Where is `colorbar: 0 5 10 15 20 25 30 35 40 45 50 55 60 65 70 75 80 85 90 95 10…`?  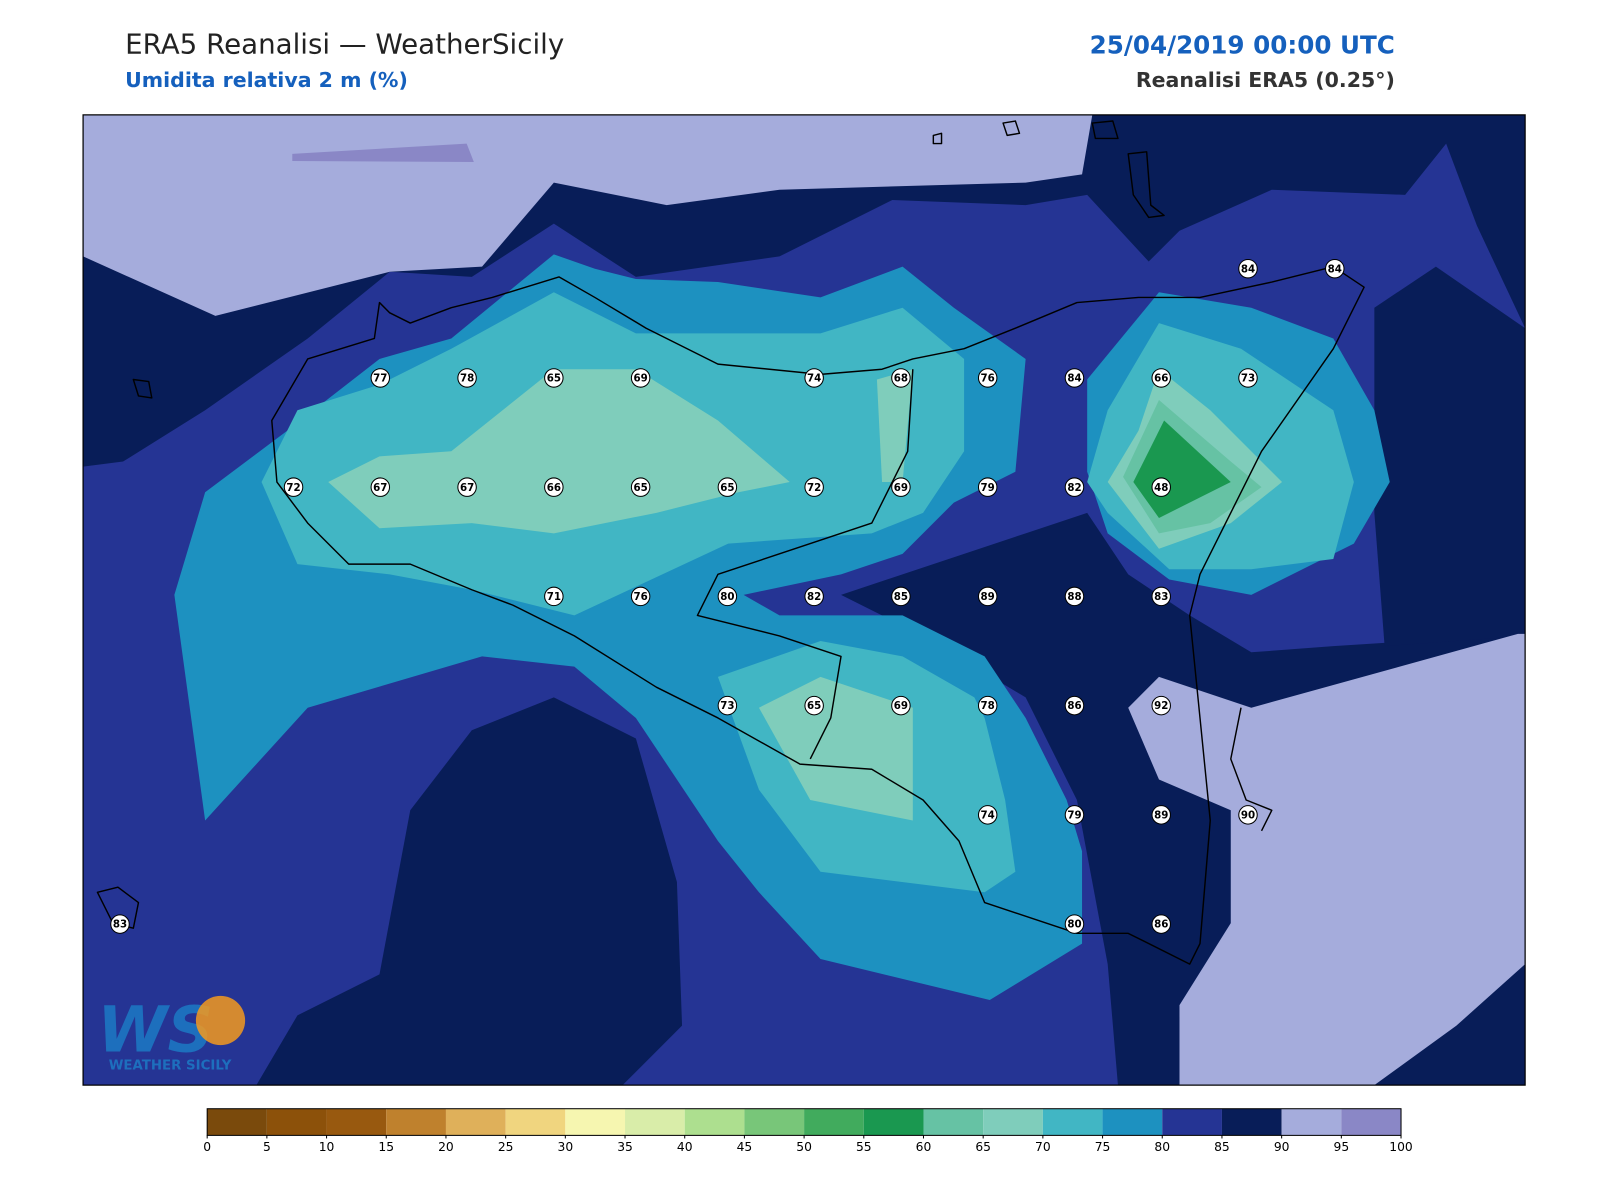 colorbar: 0 5 10 15 20 25 30 35 40 45 50 55 60 65 70 75 80 85 90 95 10… is located at coordinates (808, 1131).